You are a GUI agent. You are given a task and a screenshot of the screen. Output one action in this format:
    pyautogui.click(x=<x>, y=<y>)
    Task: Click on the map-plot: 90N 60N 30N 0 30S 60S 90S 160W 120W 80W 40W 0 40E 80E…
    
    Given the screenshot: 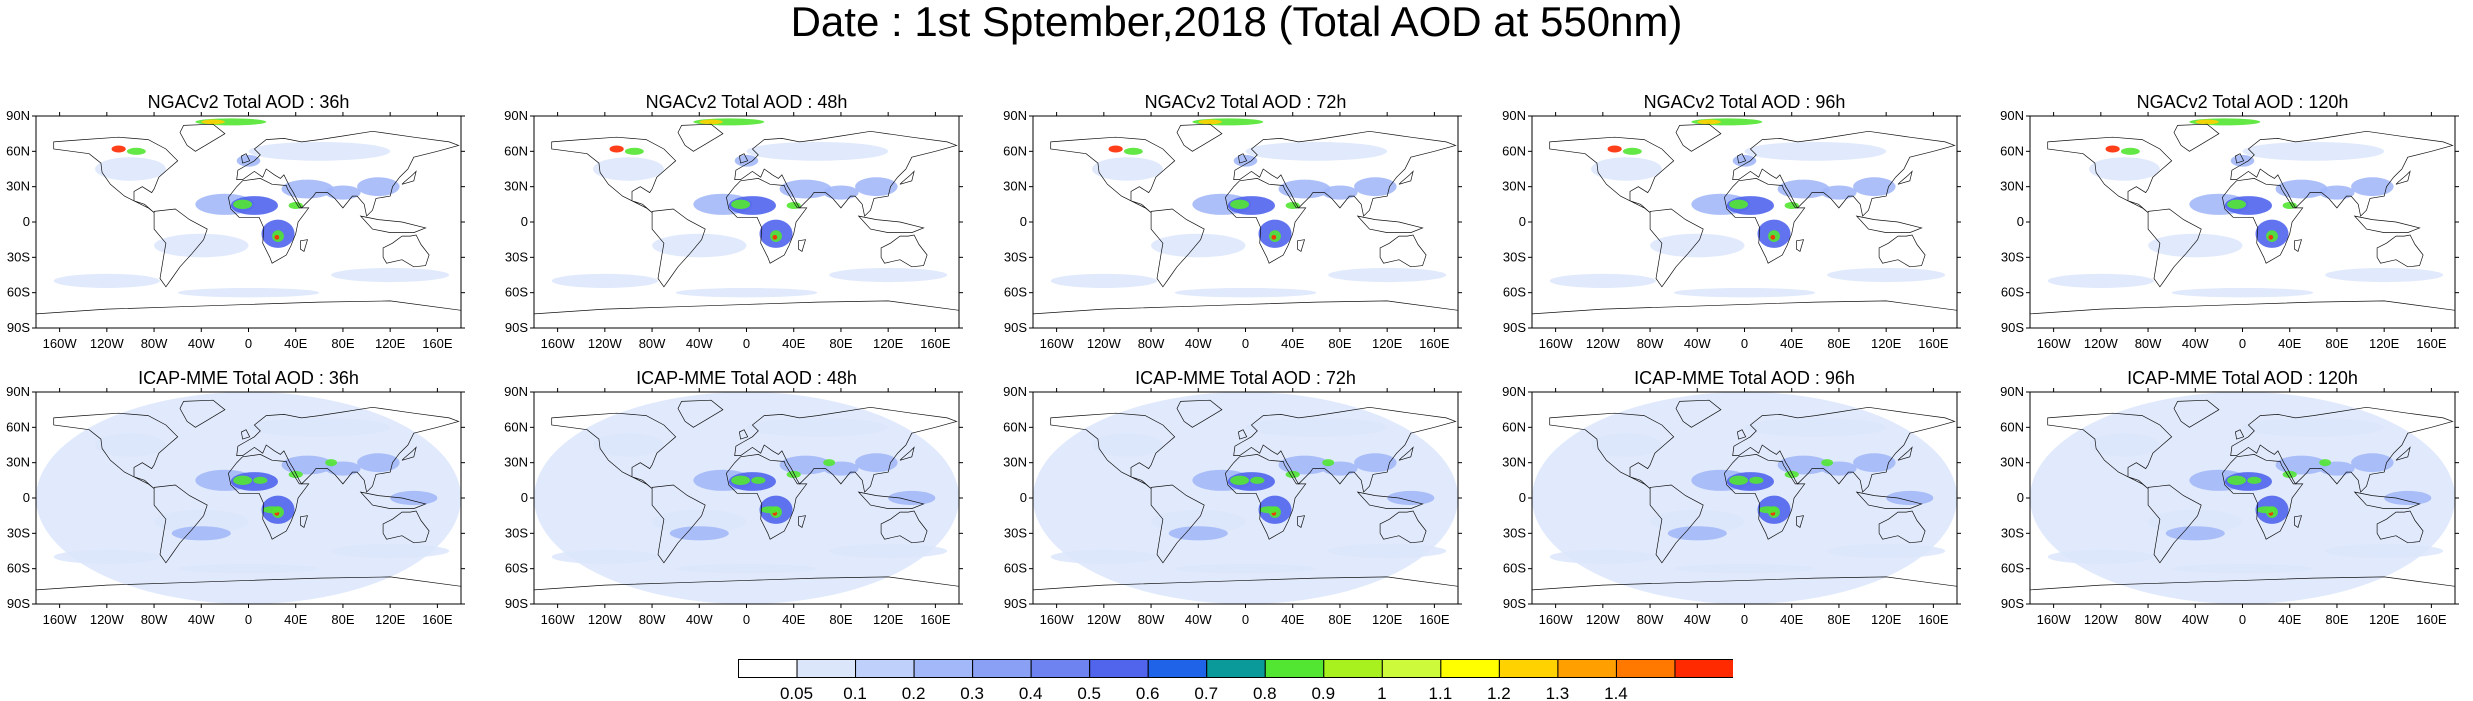 What is the action you would take?
    pyautogui.click(x=235, y=505)
    